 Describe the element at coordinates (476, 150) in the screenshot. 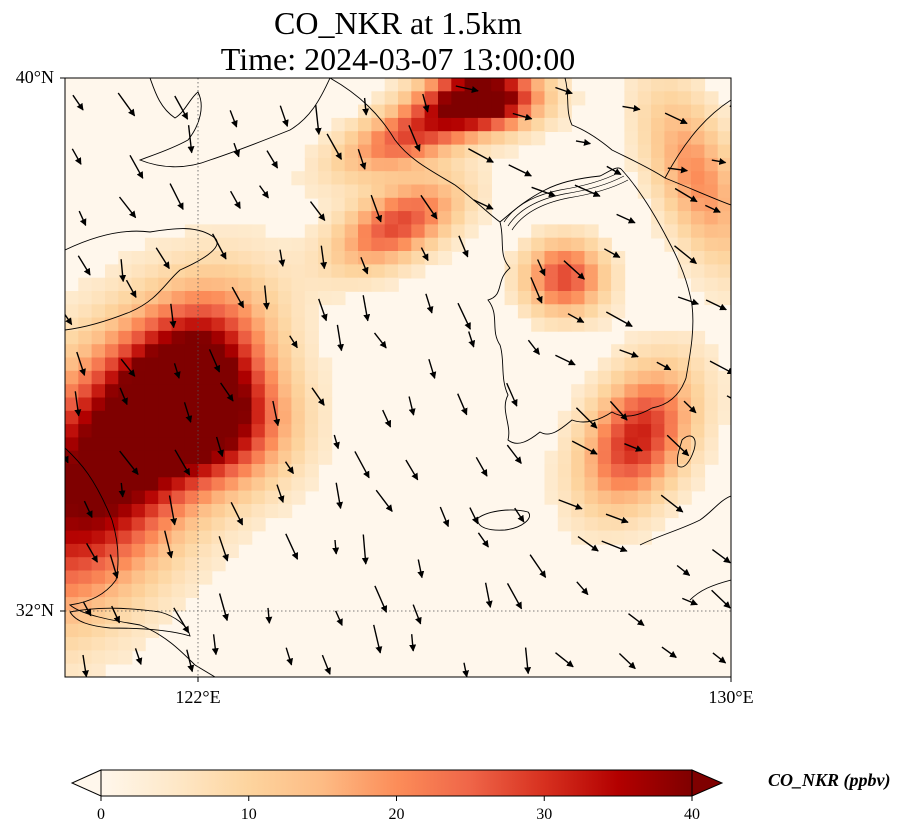

I see `coastline-korea-bay` at that location.